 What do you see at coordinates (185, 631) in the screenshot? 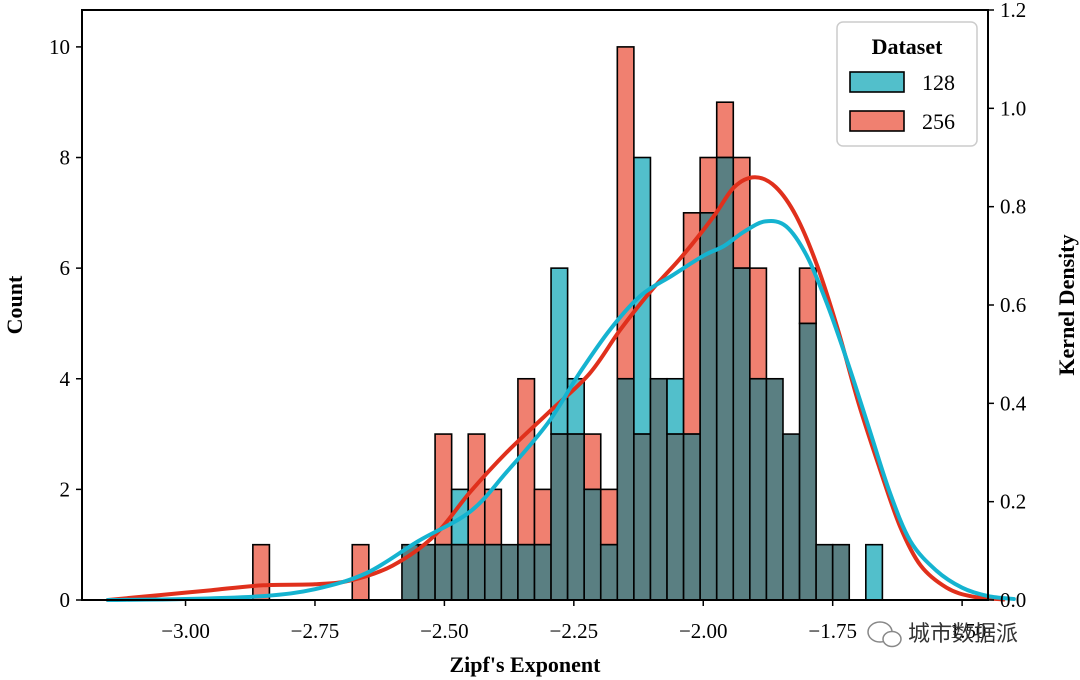
I see `x-tick-label: −3.00` at bounding box center [185, 631].